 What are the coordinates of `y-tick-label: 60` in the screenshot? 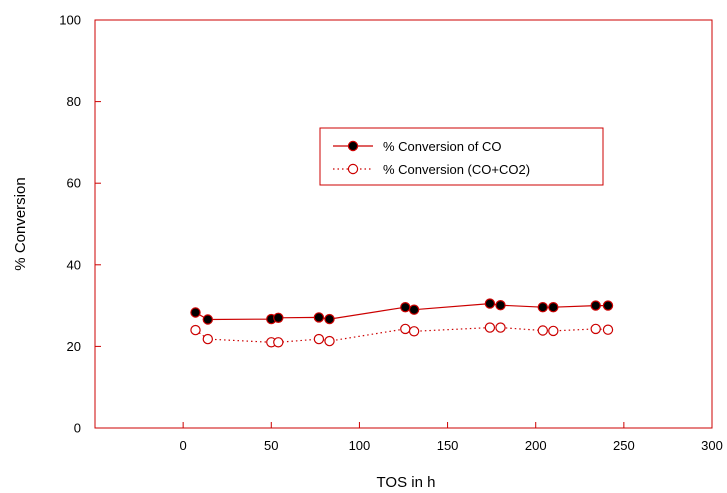 It's located at (74, 183).